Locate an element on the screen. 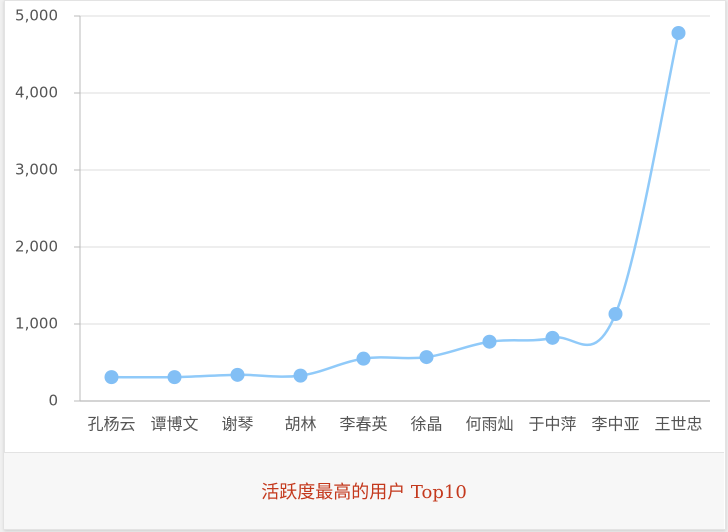  x-tick-label: 孔杨云 is located at coordinates (111, 424).